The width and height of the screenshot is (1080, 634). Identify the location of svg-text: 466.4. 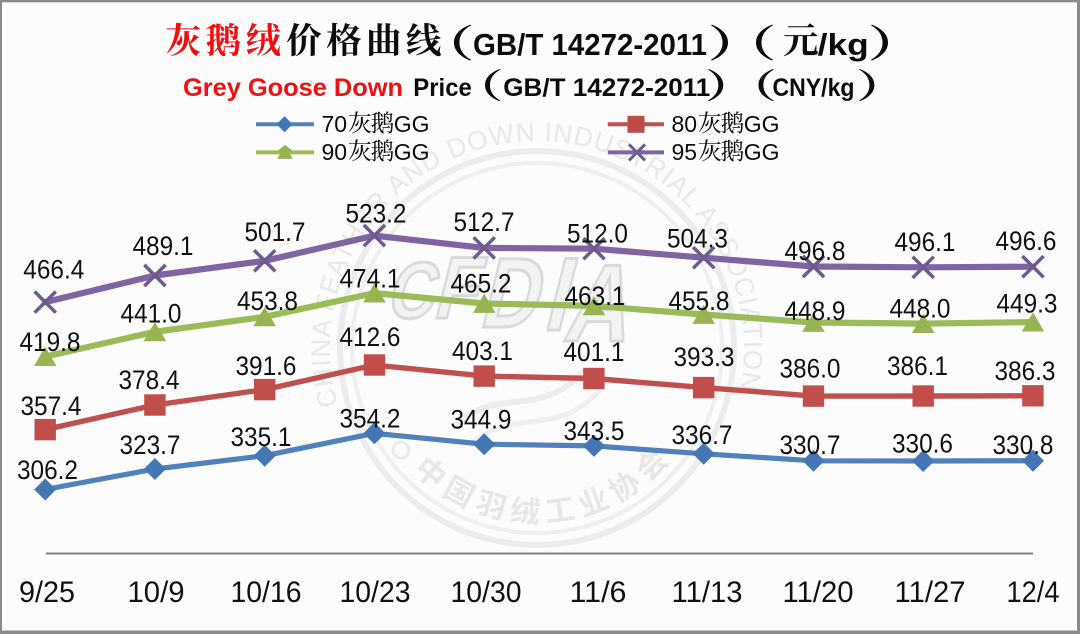
(53, 270).